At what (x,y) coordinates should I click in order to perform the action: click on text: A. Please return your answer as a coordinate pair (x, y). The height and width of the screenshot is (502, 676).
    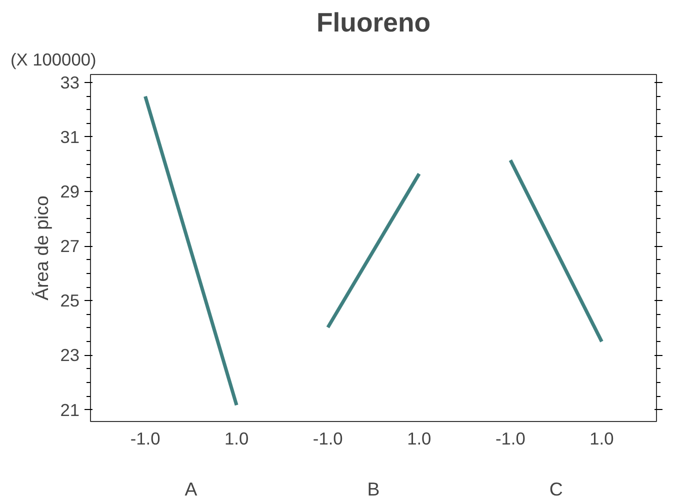
    Looking at the image, I should click on (191, 489).